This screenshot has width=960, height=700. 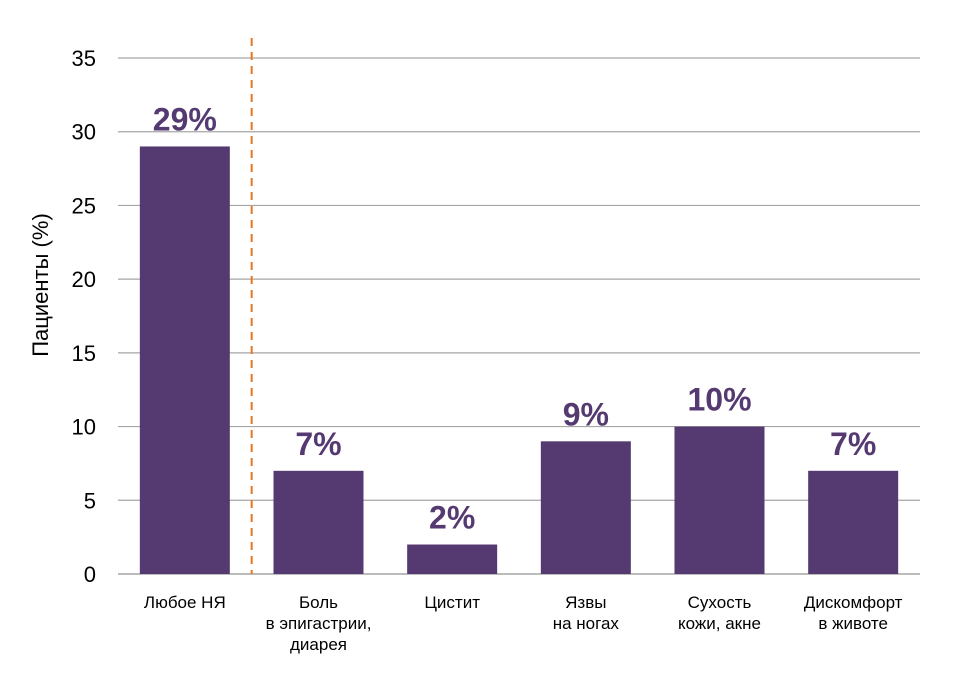 I want to click on y-axis-ticks: 0 5 10 15 20 25 30 35, so click(x=84, y=316).